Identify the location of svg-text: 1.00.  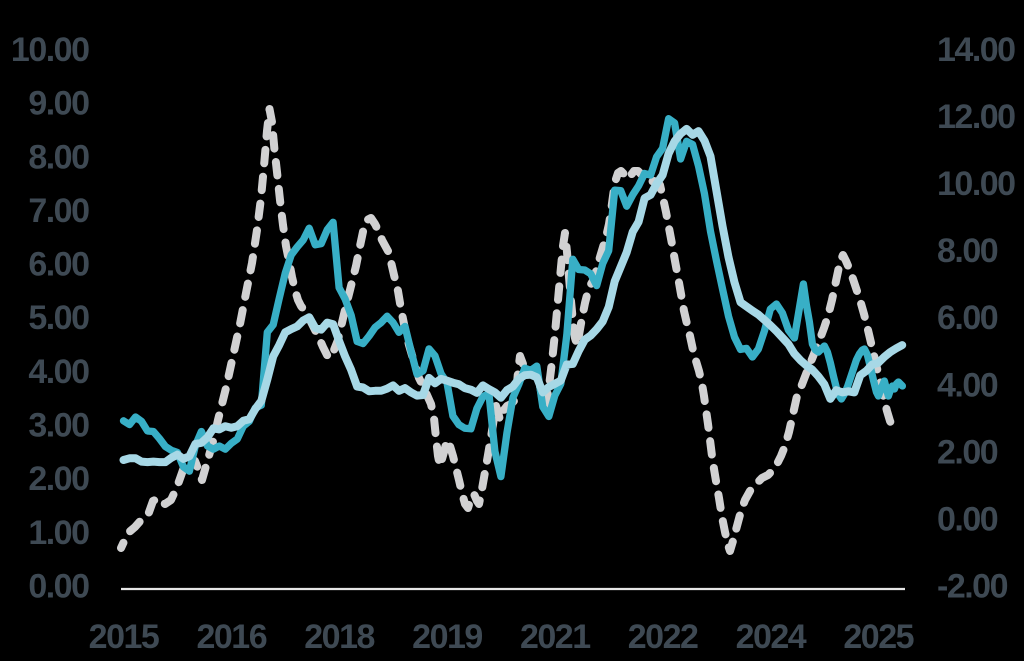
(58, 533).